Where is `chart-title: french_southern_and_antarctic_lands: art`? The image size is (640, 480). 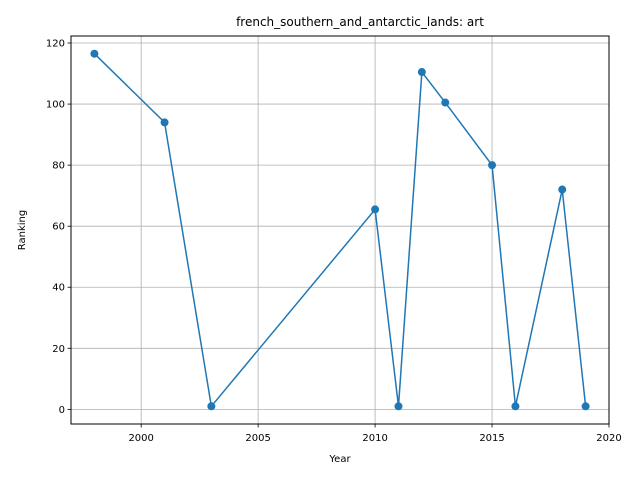
chart-title: french_southern_and_antarctic_lands: art is located at coordinates (360, 22).